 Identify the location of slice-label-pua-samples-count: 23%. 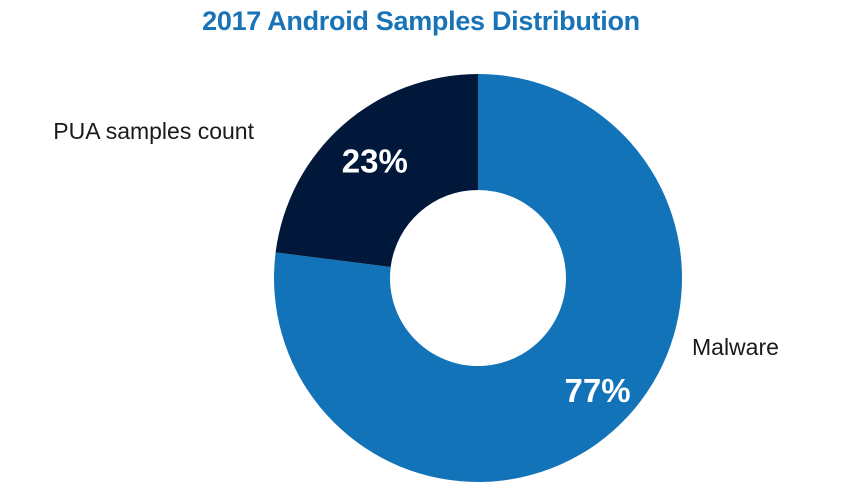
(375, 160).